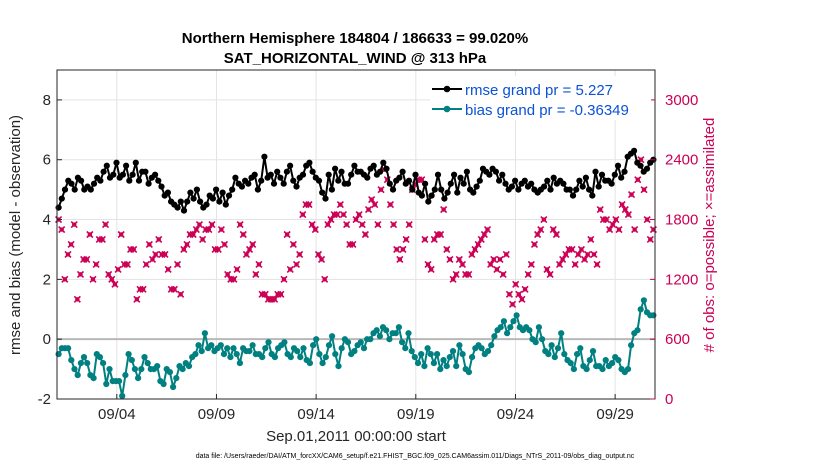 This screenshot has height=470, width=830. Describe the element at coordinates (47, 160) in the screenshot. I see `y-tick-label: 6` at that location.